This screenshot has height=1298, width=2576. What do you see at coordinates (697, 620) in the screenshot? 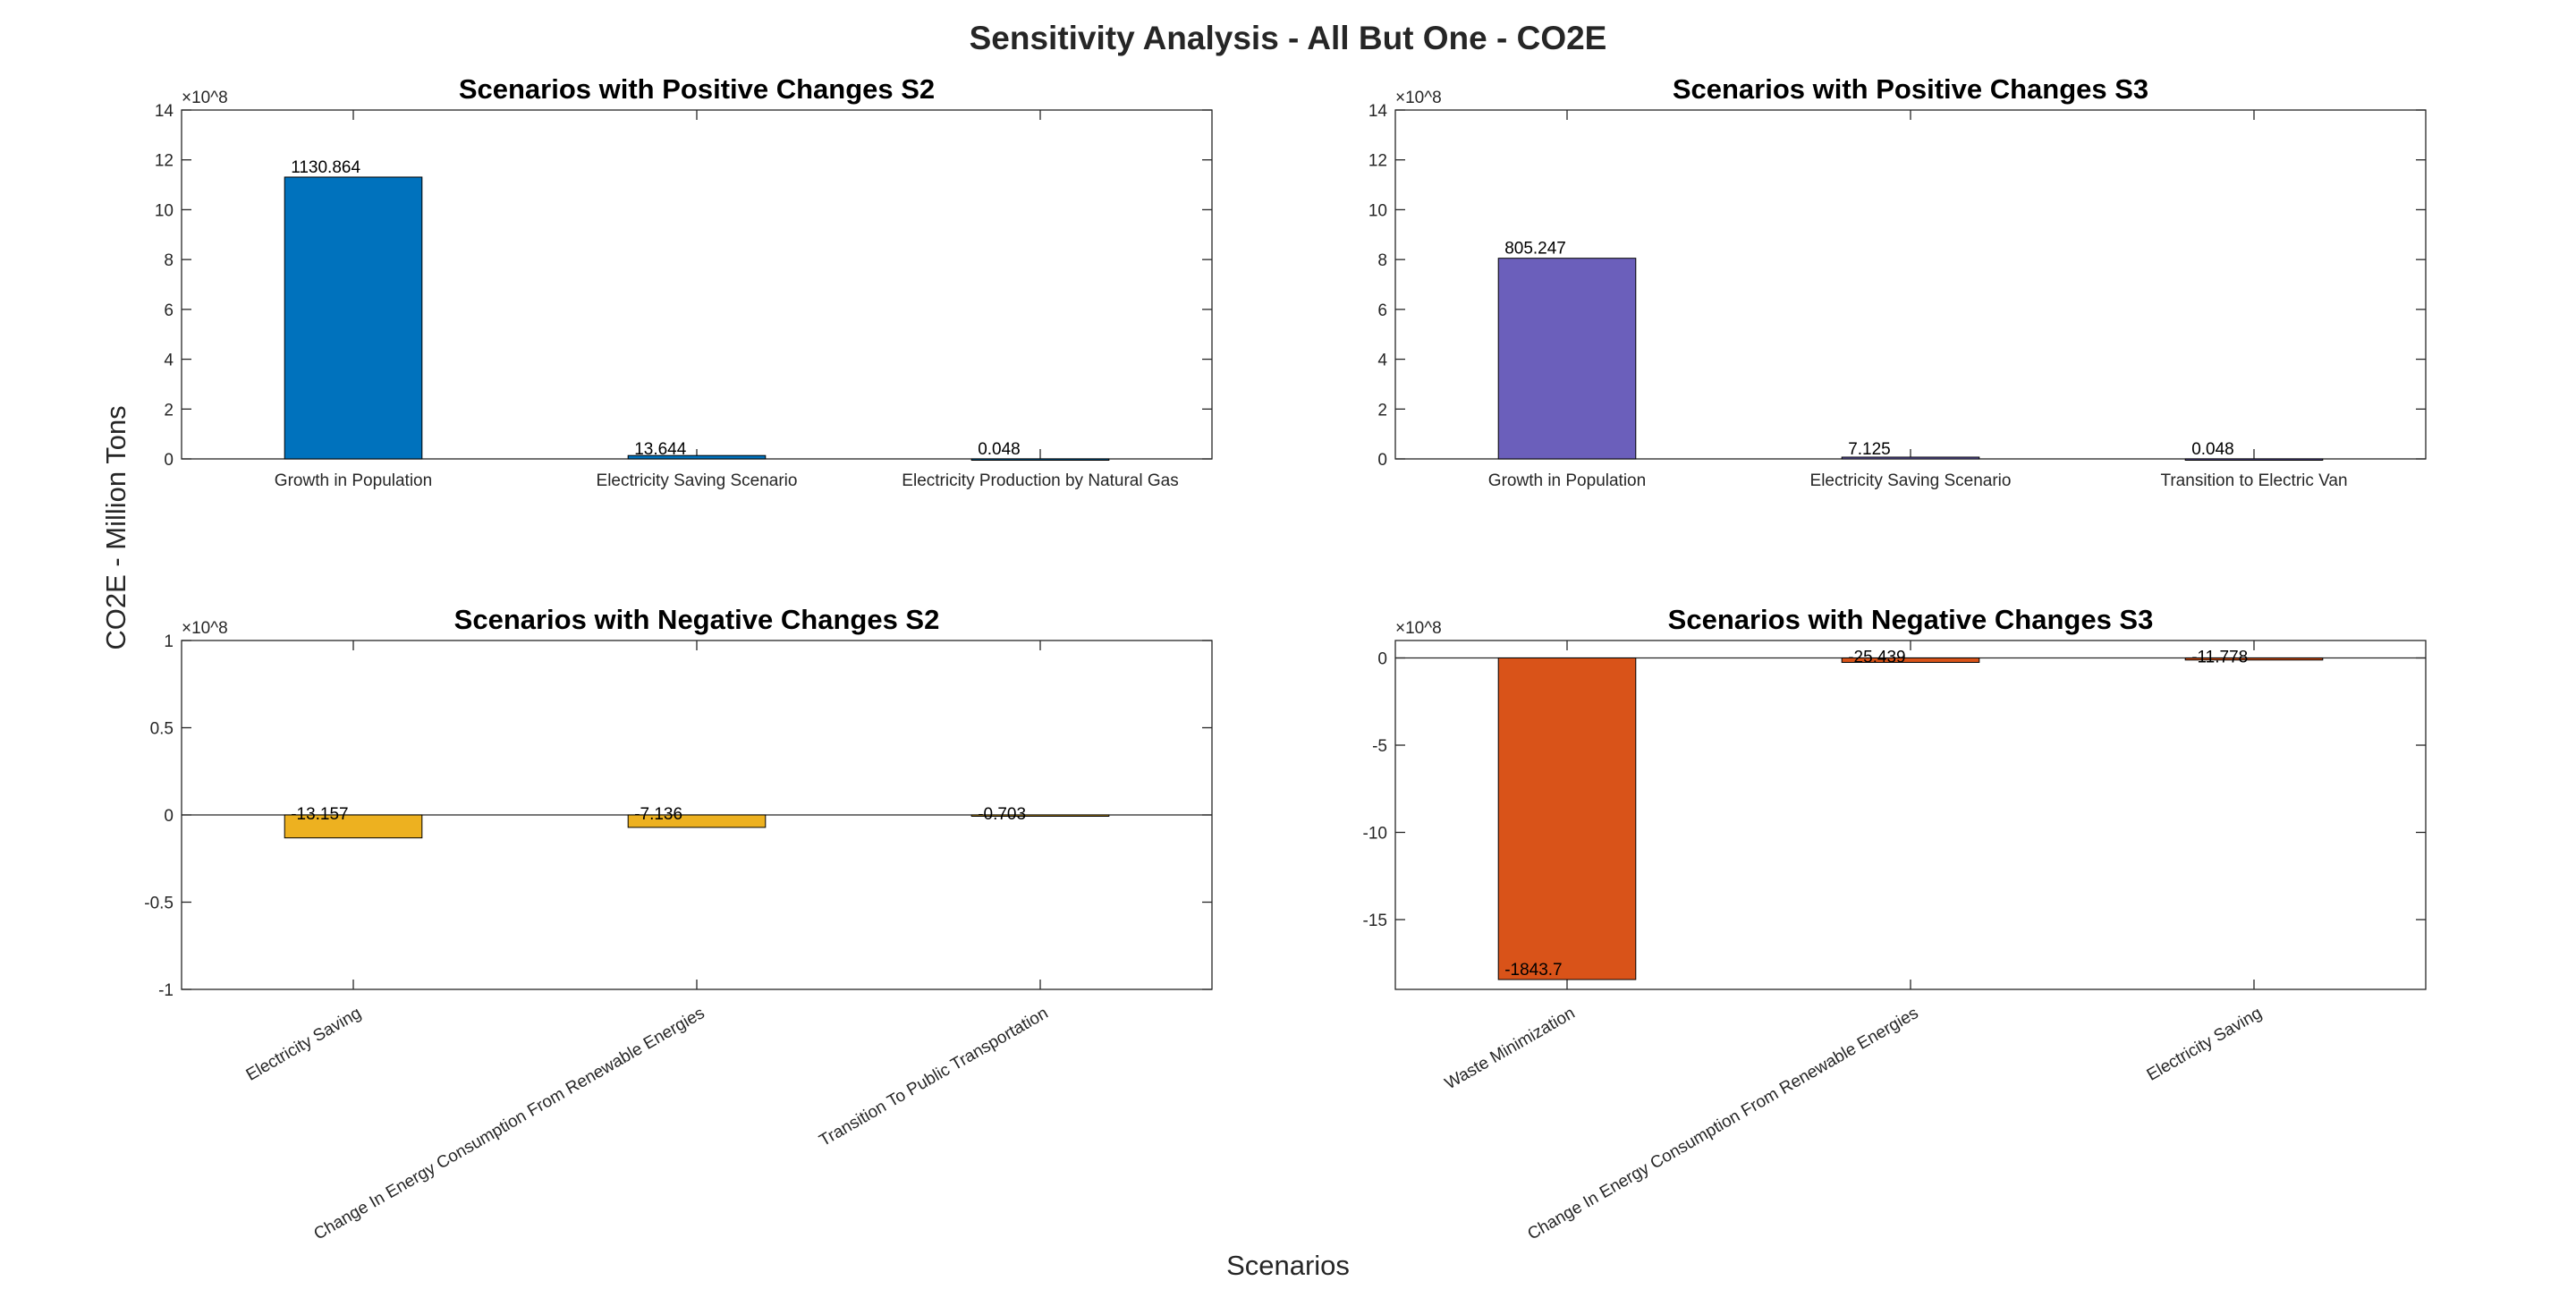
I see `chart-title: Scenarios with Negative Changes S2` at bounding box center [697, 620].